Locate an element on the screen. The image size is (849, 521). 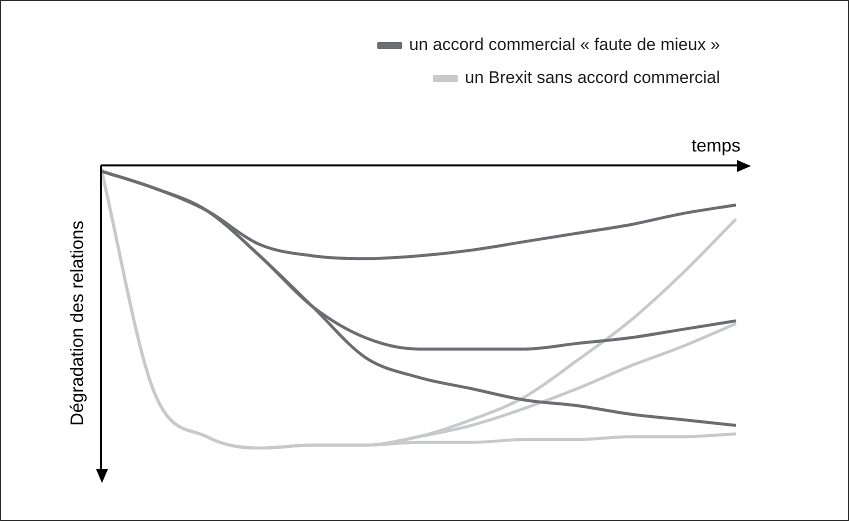
legend-label: un Brexit sans accord commercial is located at coordinates (592, 78).